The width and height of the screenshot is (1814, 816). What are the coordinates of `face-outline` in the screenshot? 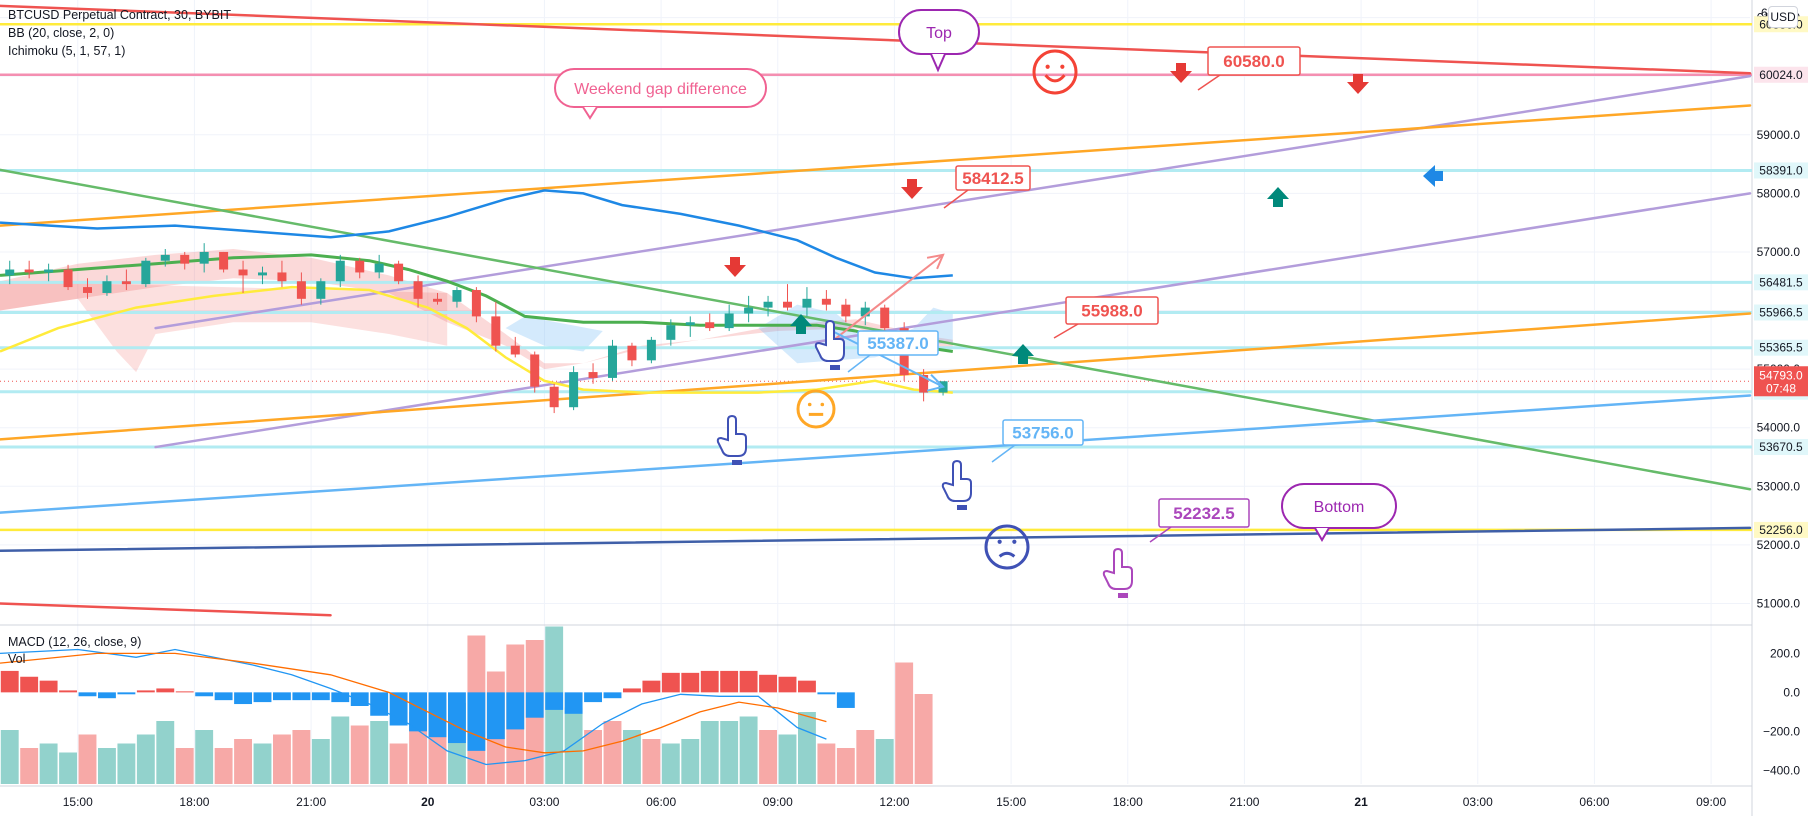 It's located at (1007, 547).